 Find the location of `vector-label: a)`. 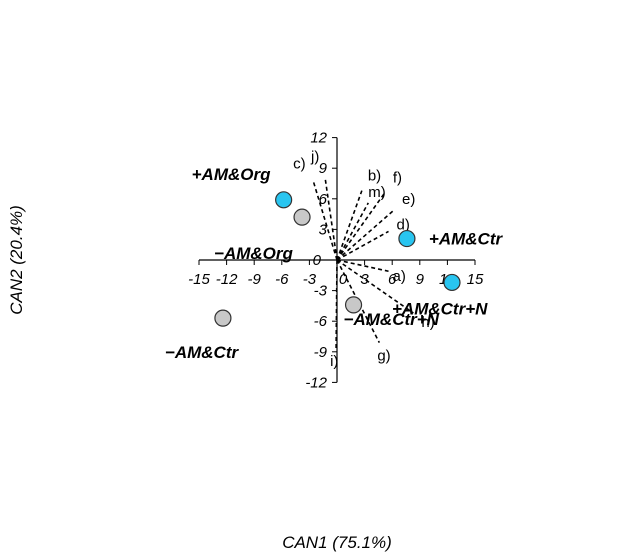

vector-label: a) is located at coordinates (399, 276).